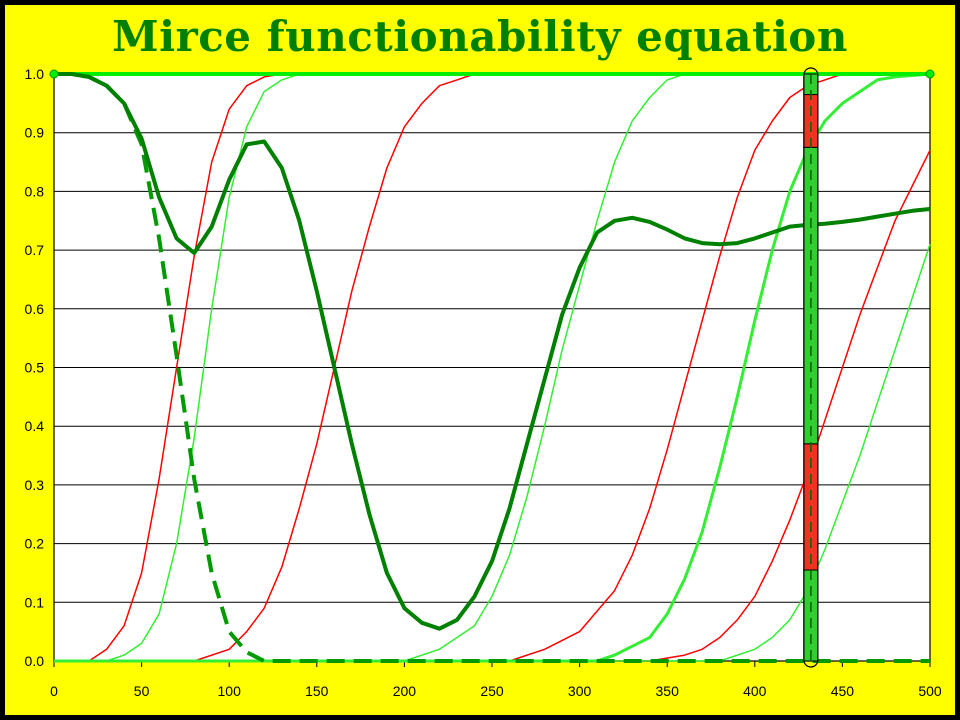 This screenshot has height=720, width=960. I want to click on marker-bar-outline, so click(811, 367).